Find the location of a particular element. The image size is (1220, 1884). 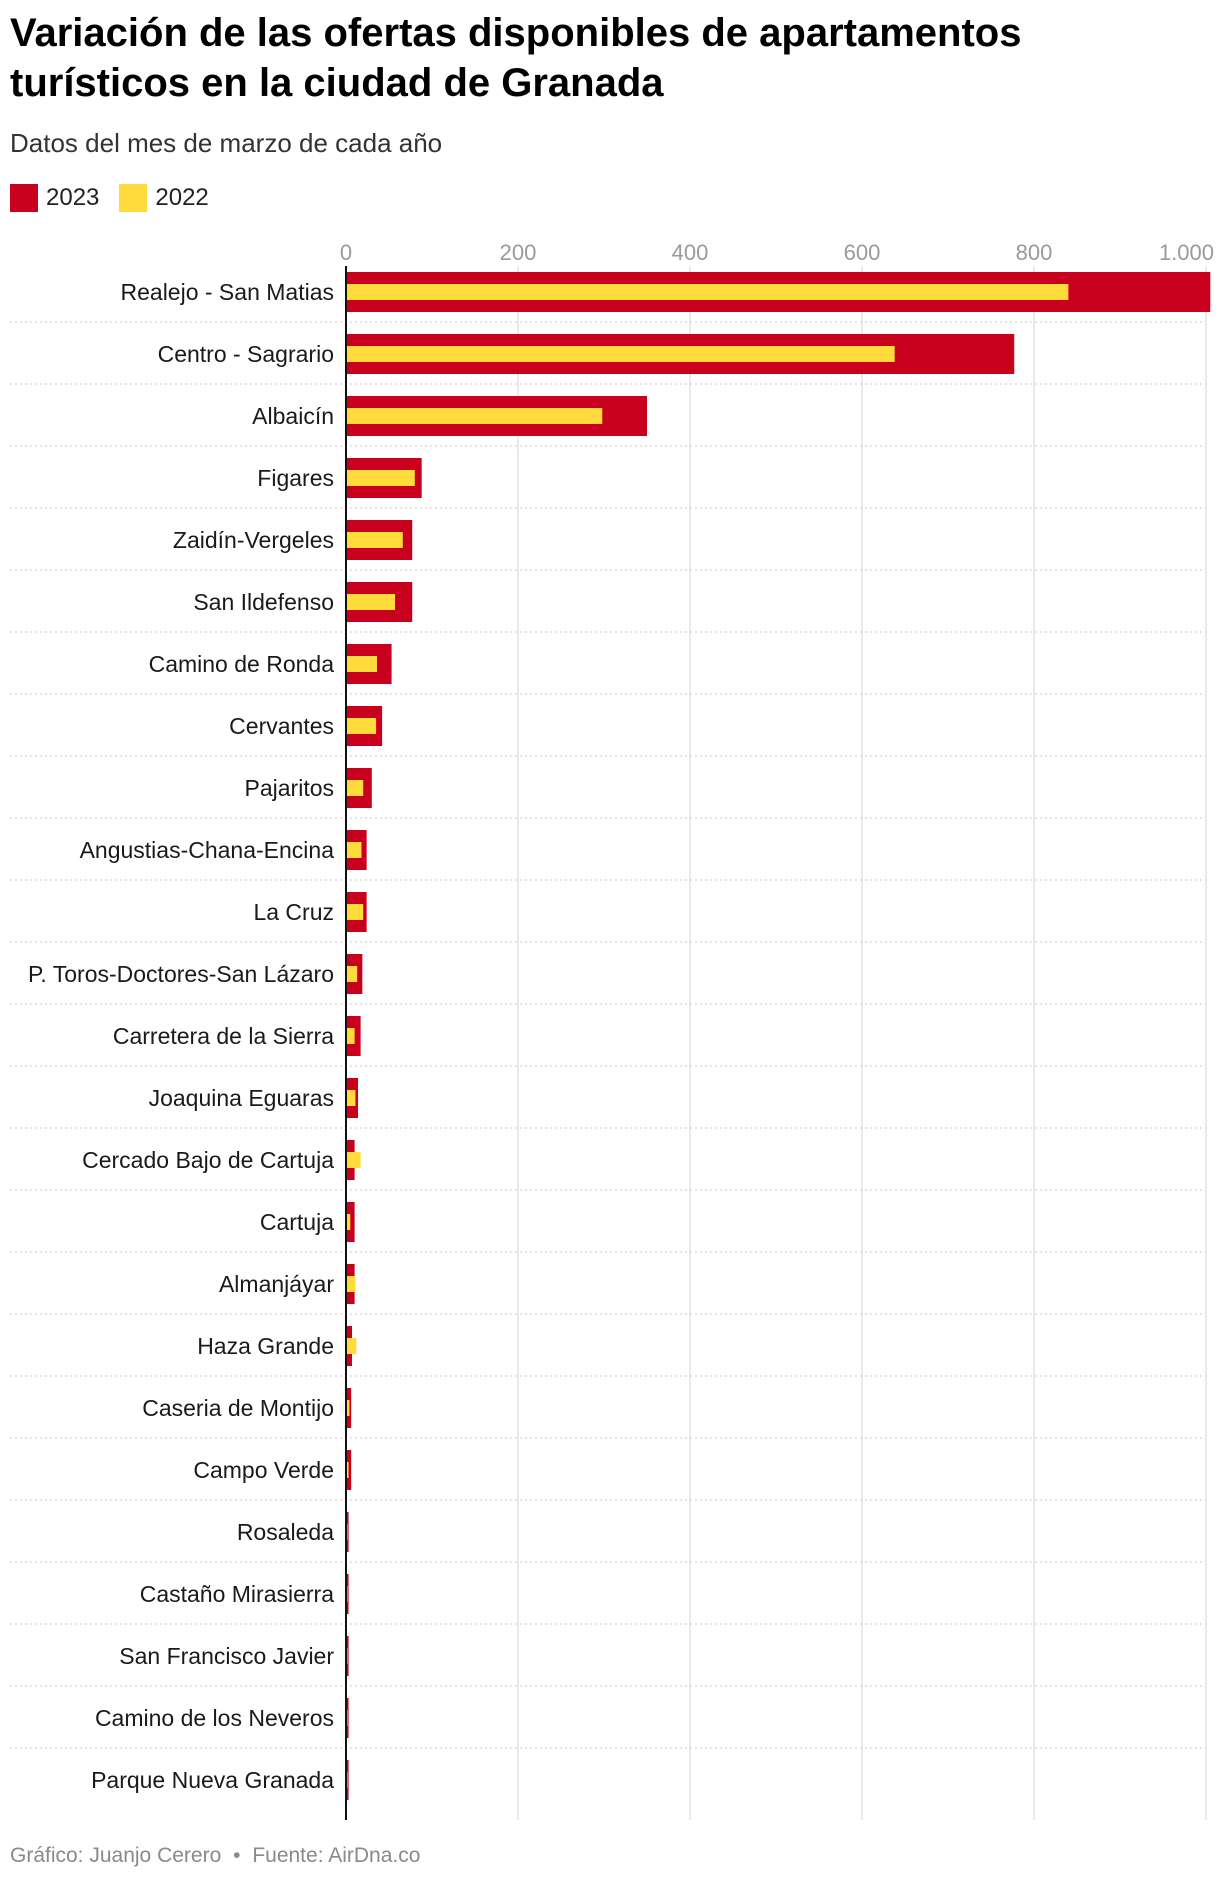

category-label: Camino de Ronda is located at coordinates (242, 664).